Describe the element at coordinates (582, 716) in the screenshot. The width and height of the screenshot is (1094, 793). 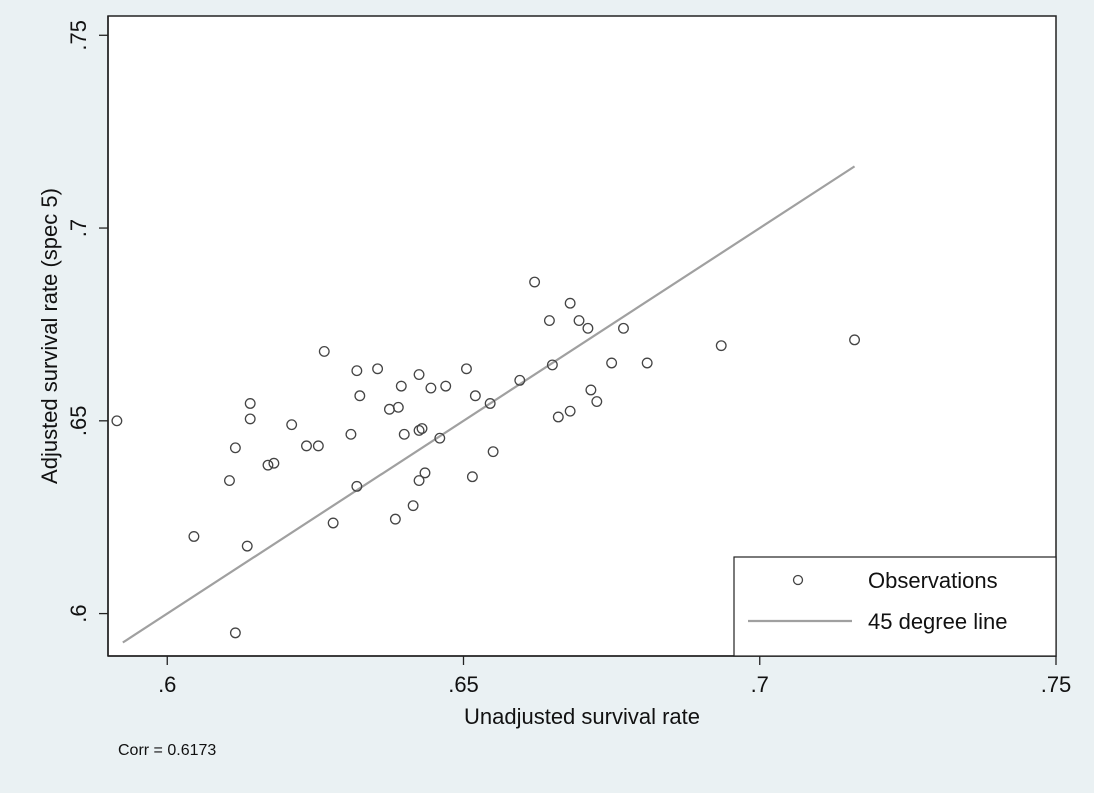
I see `x-axis-title: Unadjusted survival rate` at that location.